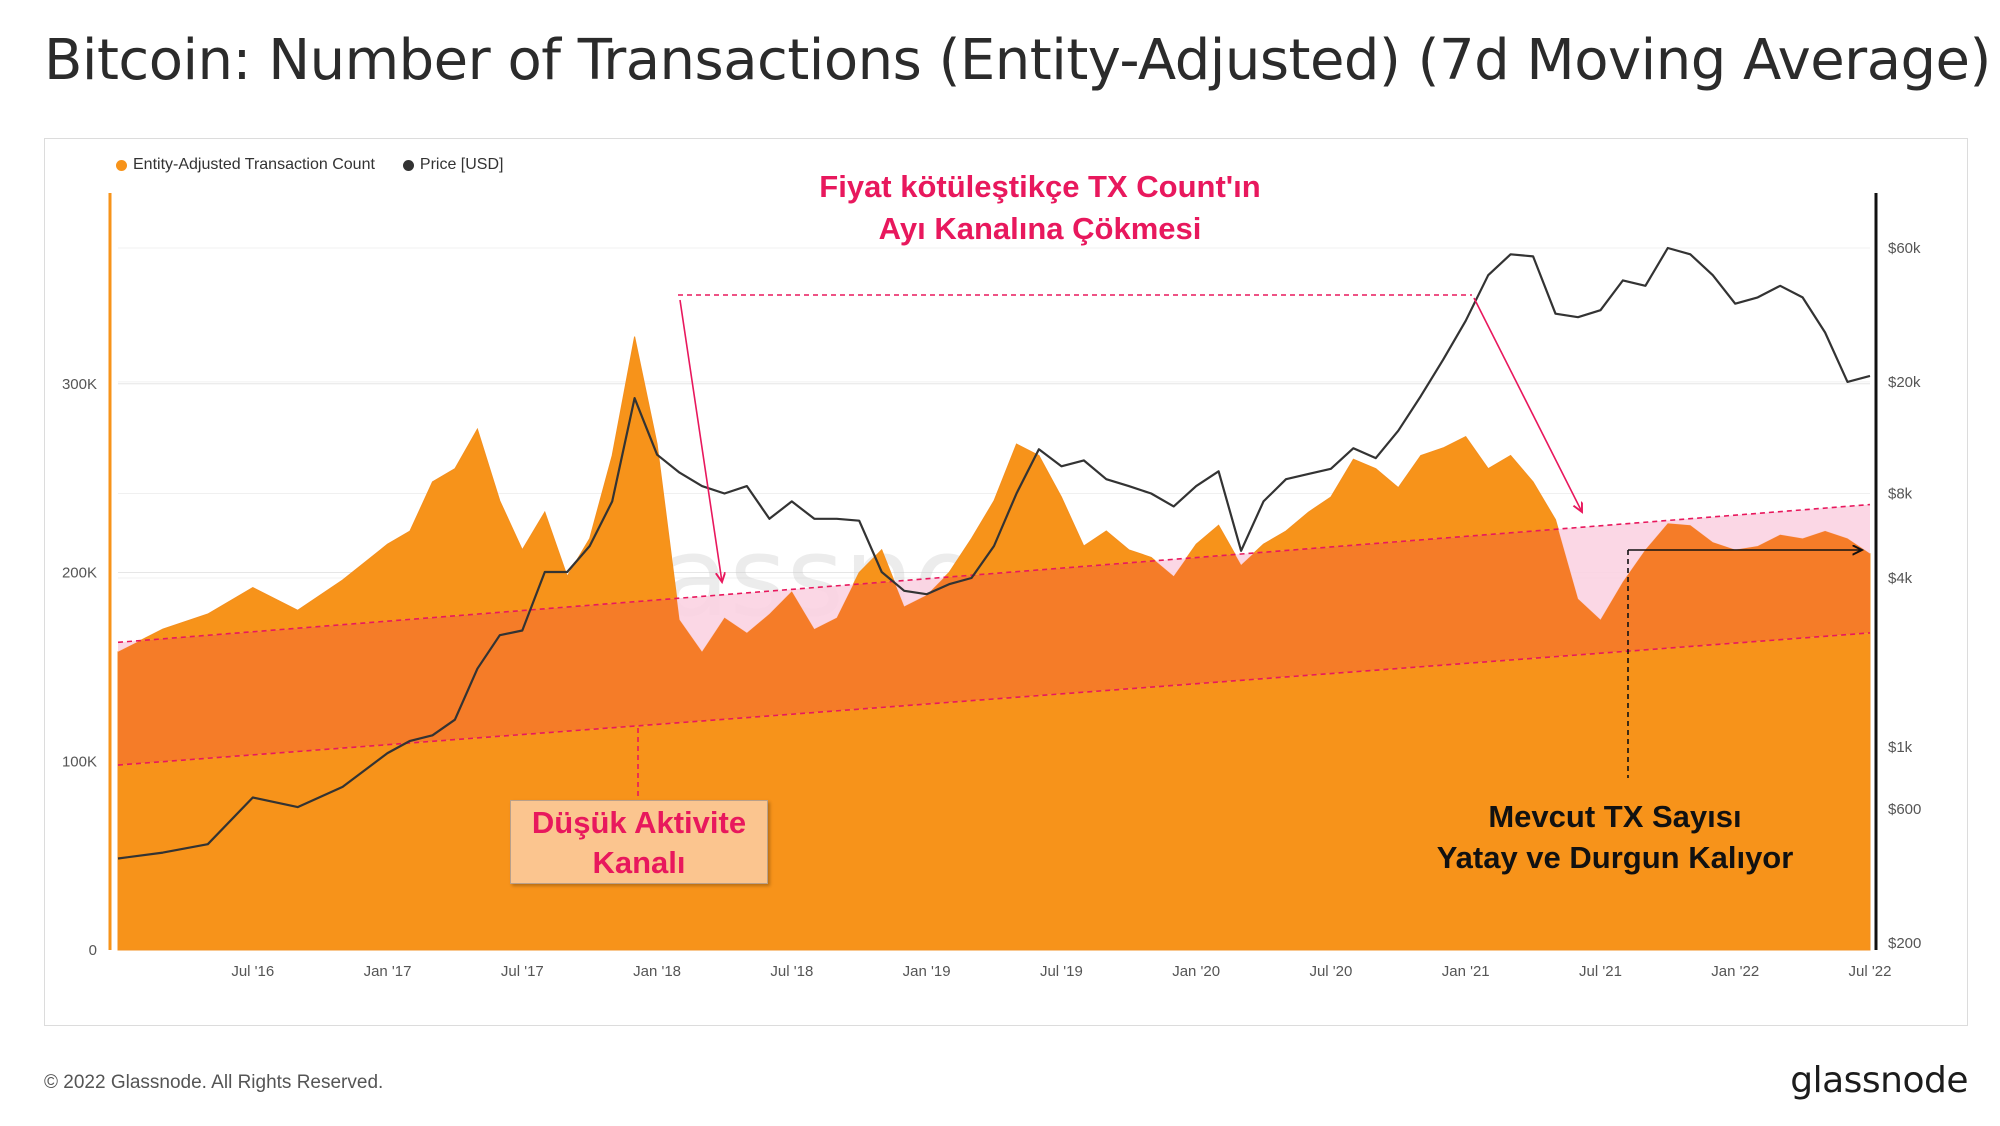  Describe the element at coordinates (79, 384) in the screenshot. I see `y-left-tick-3: 300K` at that location.